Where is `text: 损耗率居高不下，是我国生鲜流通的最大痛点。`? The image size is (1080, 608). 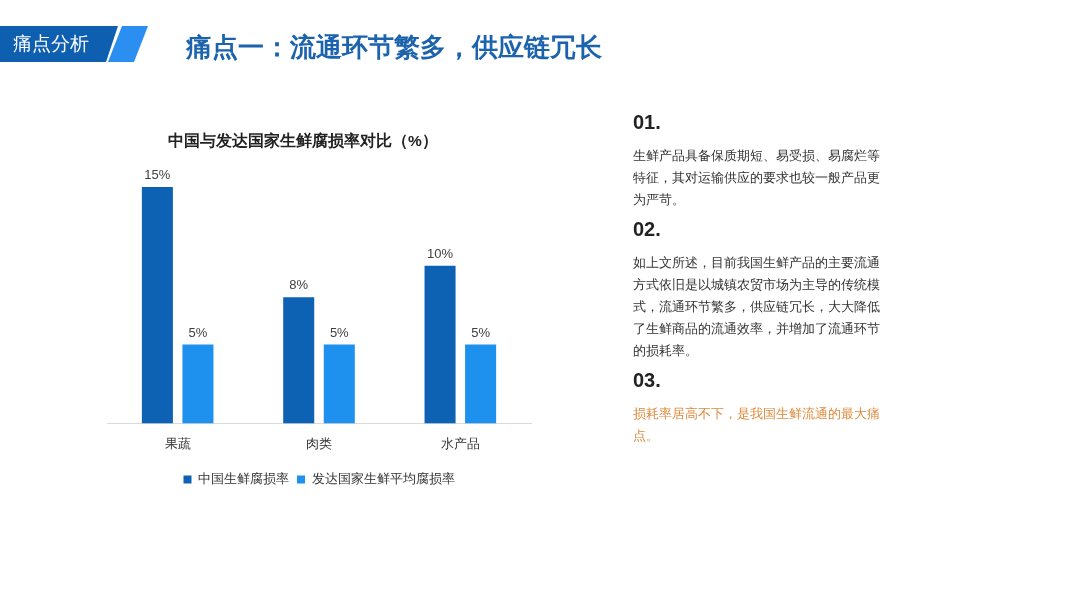
text: 损耗率居高不下，是我国生鲜流通的最大痛点。 is located at coordinates (757, 425).